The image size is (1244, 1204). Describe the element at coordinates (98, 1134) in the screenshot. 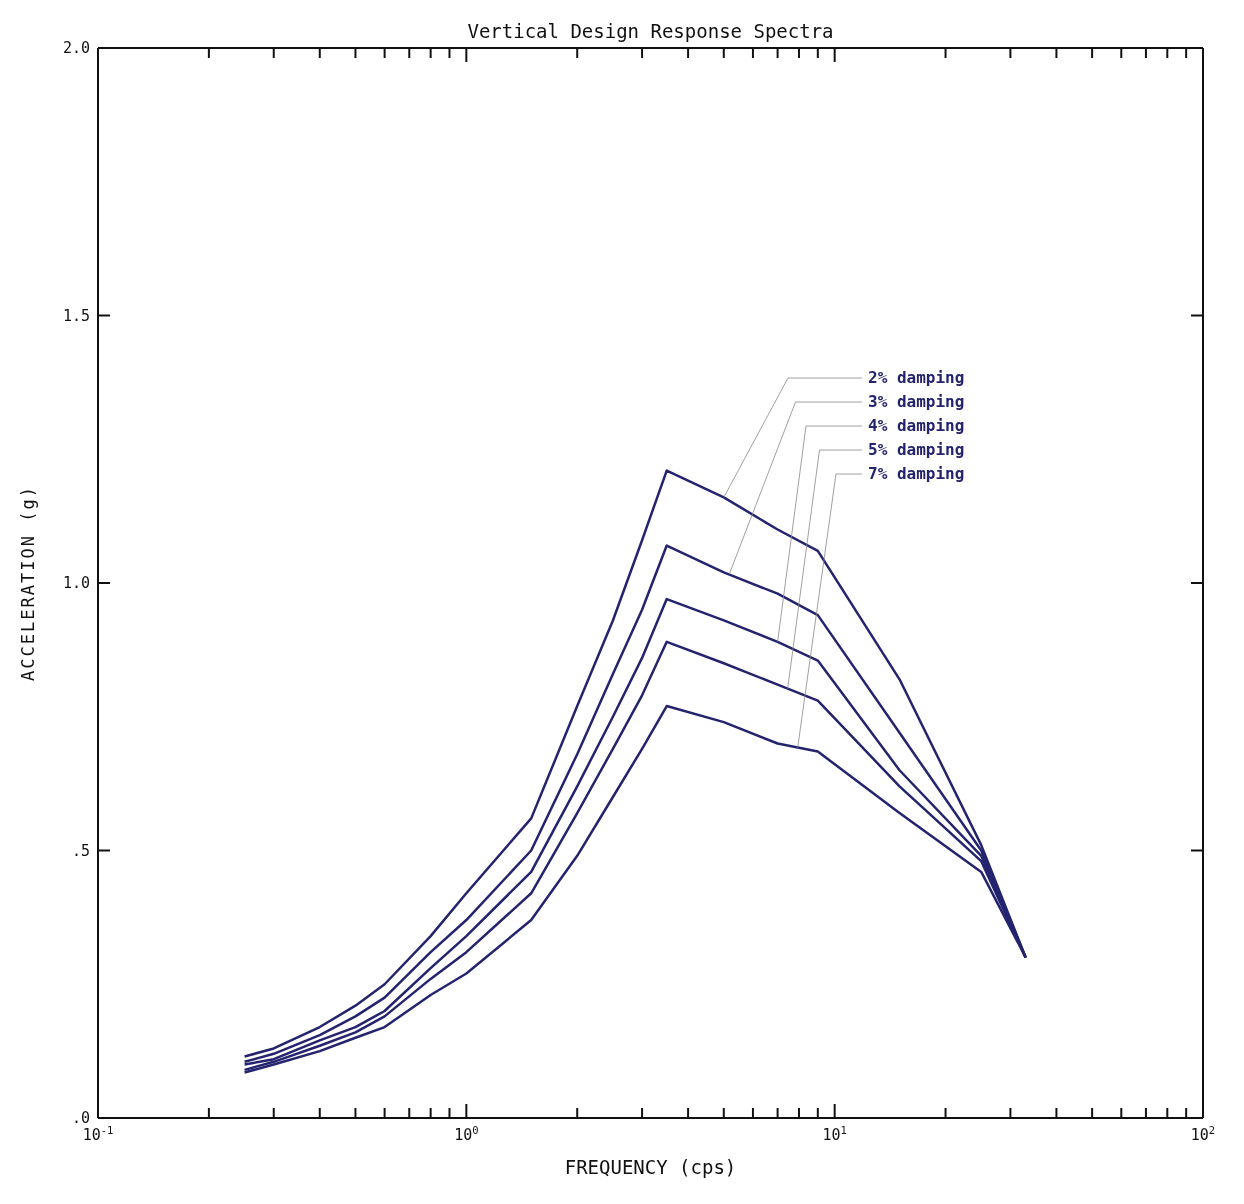

I see `x-tick-label: 10$^{-1}$` at that location.